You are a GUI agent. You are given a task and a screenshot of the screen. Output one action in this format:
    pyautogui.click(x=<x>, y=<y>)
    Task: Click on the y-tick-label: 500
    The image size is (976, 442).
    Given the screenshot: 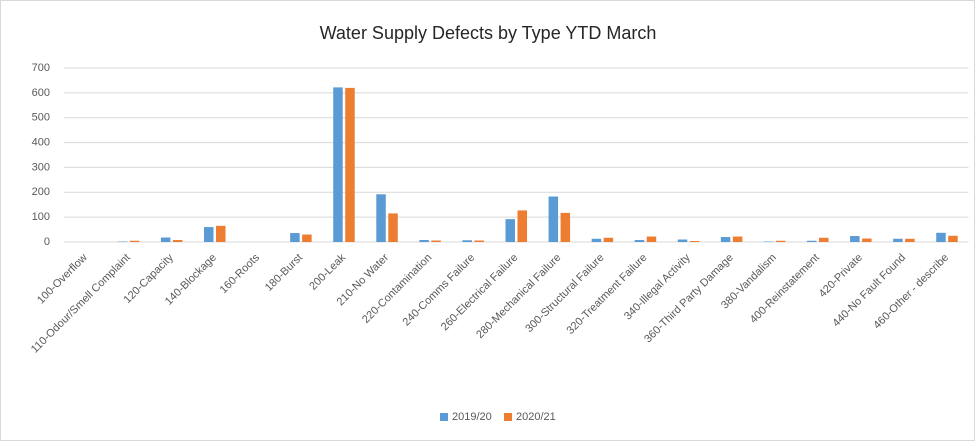 What is the action you would take?
    pyautogui.click(x=41, y=118)
    